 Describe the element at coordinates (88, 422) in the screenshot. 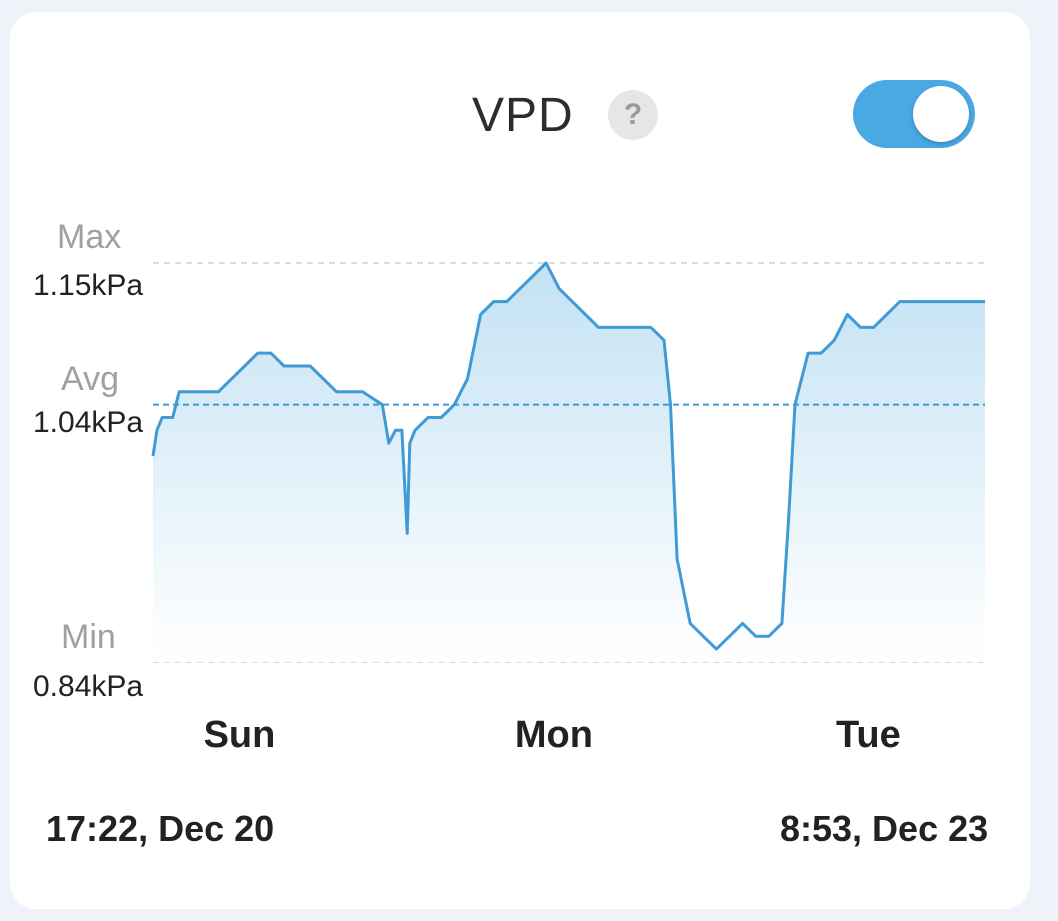

I see `avg-value: 1.04kPa` at that location.